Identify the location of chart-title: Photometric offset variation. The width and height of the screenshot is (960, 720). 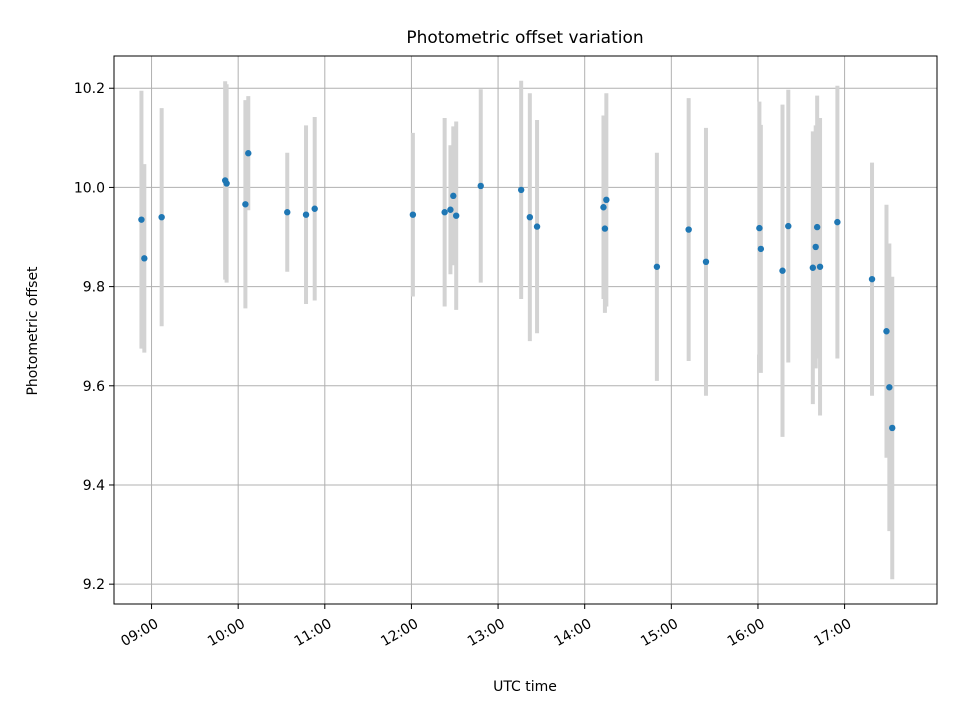
(524, 38).